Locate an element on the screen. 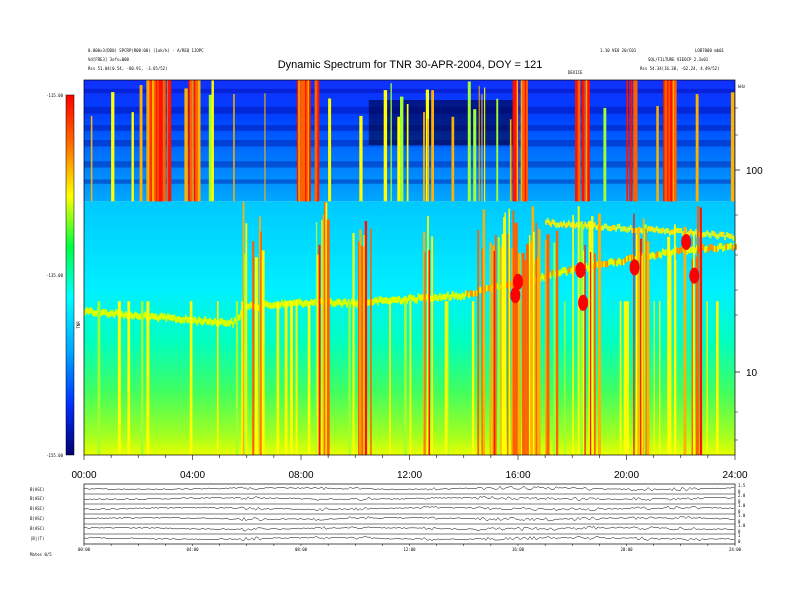 This screenshot has height=612, width=792. colorbar-tick: -115.00 is located at coordinates (54, 95).